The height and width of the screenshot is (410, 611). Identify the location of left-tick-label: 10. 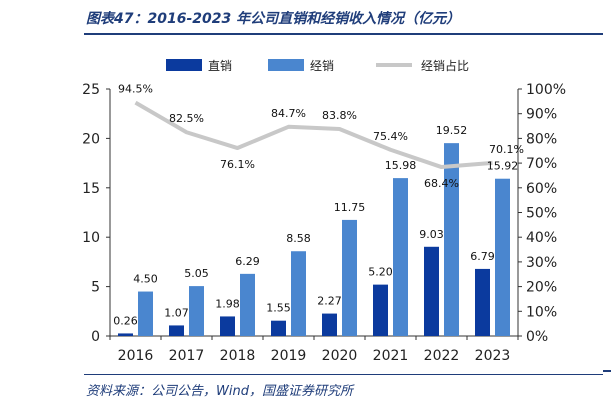
(91, 238).